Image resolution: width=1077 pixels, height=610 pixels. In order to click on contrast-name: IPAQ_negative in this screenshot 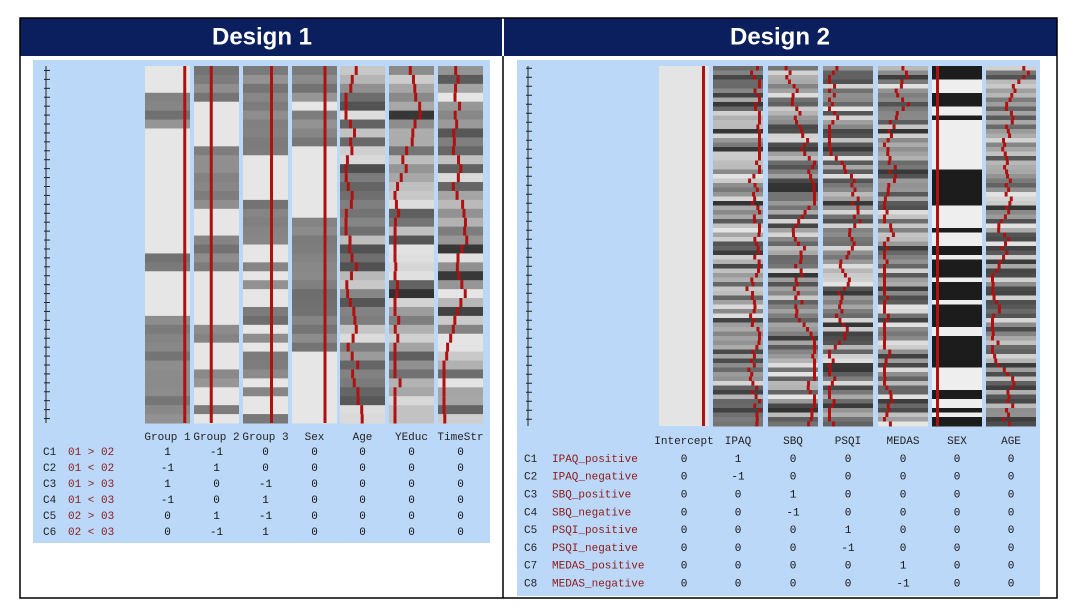, I will do `click(595, 478)`.